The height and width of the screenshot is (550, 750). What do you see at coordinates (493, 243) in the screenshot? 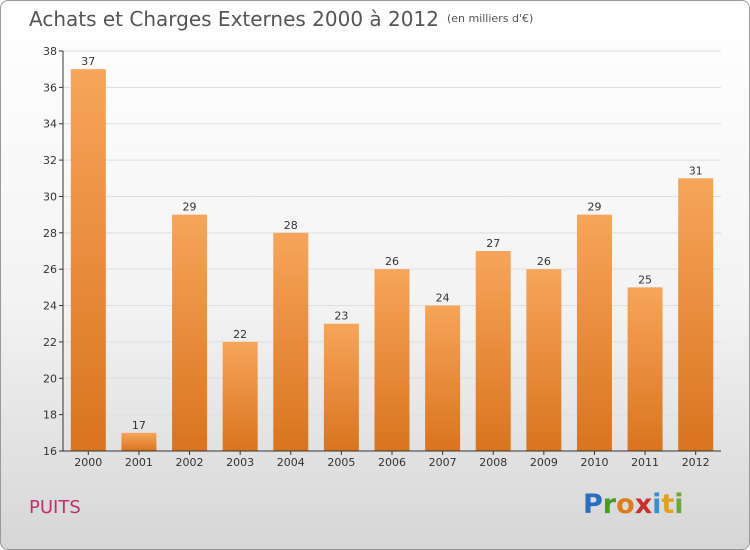
I see `data-label: 27` at bounding box center [493, 243].